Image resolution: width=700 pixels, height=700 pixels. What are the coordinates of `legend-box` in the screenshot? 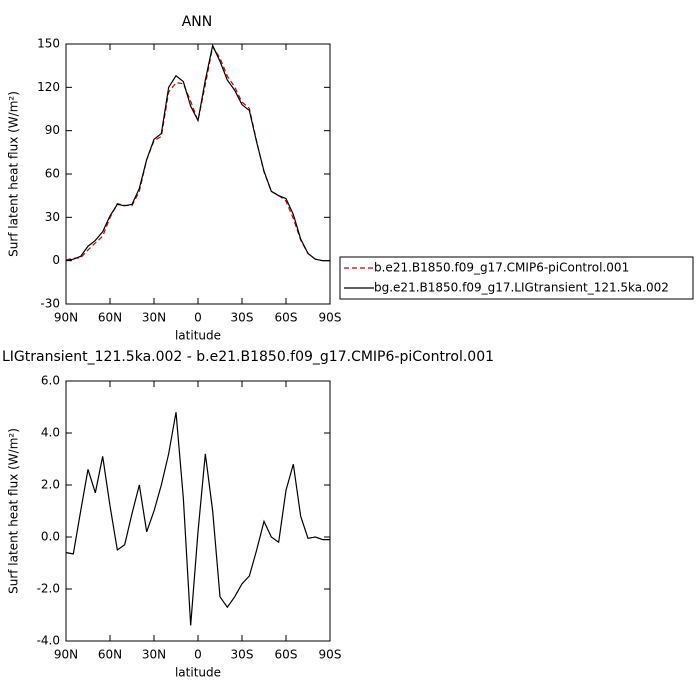 It's located at (516, 278).